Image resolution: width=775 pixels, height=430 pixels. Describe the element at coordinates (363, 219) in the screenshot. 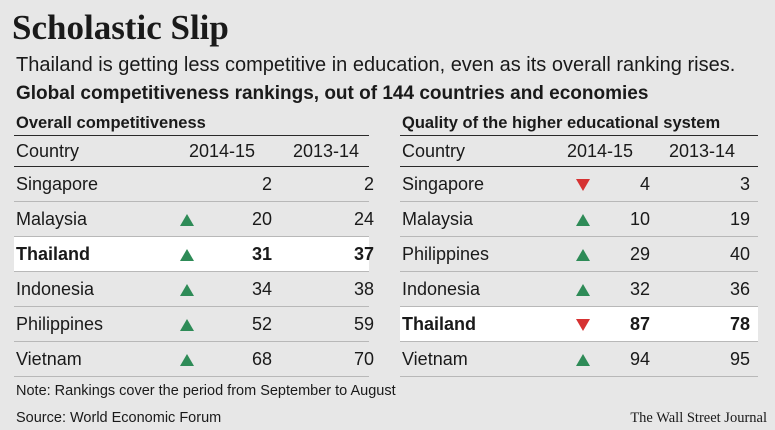

I see `rank-2013-14-cell: 24` at that location.